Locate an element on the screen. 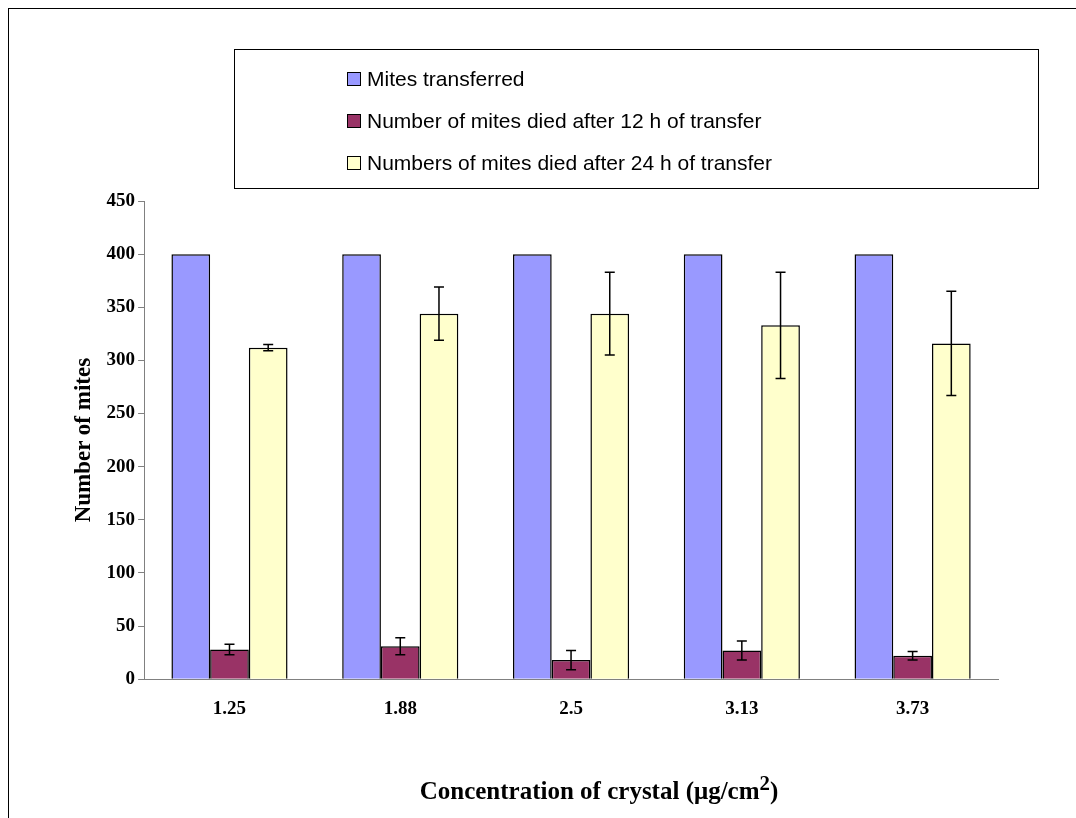 The image size is (1076, 818). y-tick-label: 50 is located at coordinates (126, 624).